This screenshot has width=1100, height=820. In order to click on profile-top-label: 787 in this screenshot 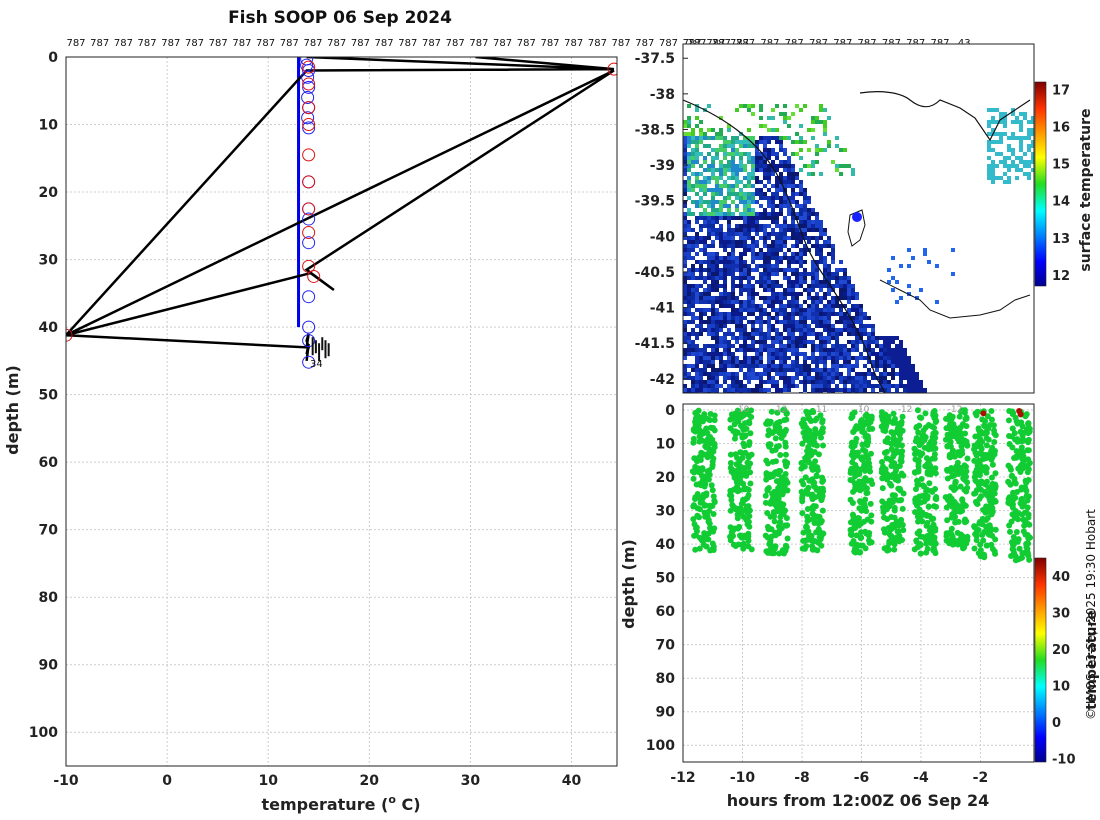, I will do `click(312, 43)`.